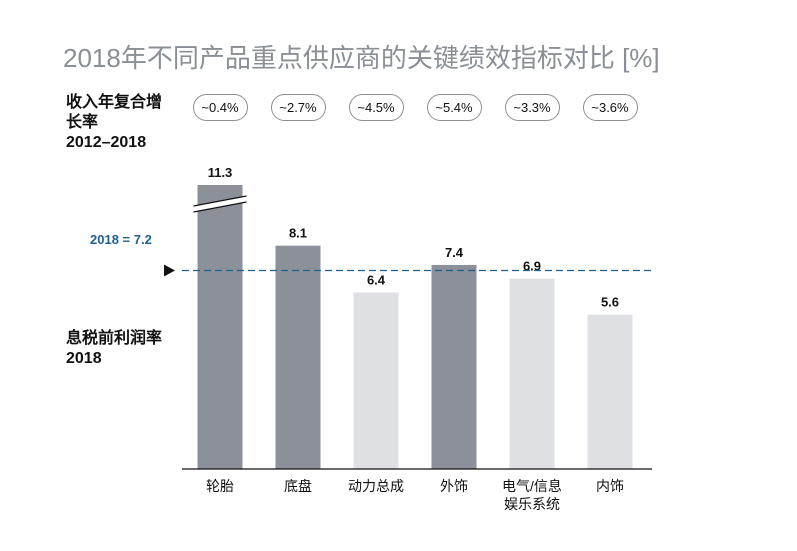 The image size is (797, 551). What do you see at coordinates (169, 270) in the screenshot?
I see `reference-arrow-icon` at bounding box center [169, 270].